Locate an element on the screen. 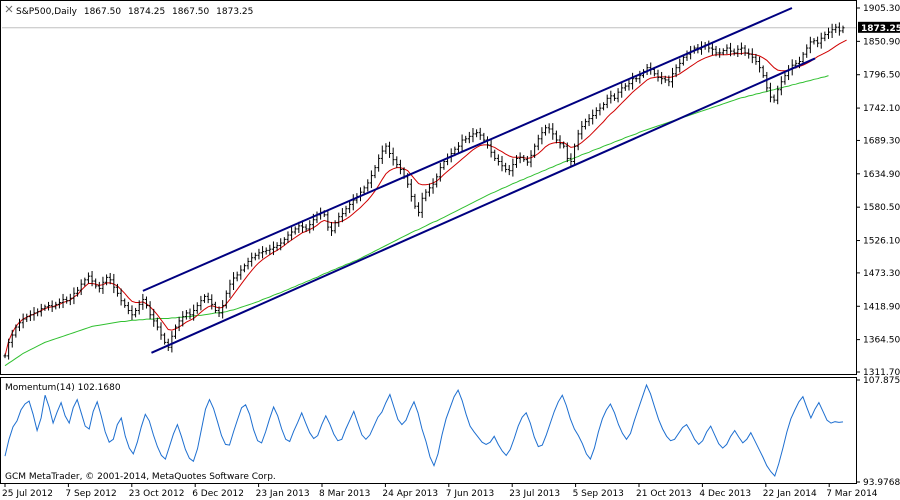  x-tick-label: 23 Jan 2013 is located at coordinates (283, 494).